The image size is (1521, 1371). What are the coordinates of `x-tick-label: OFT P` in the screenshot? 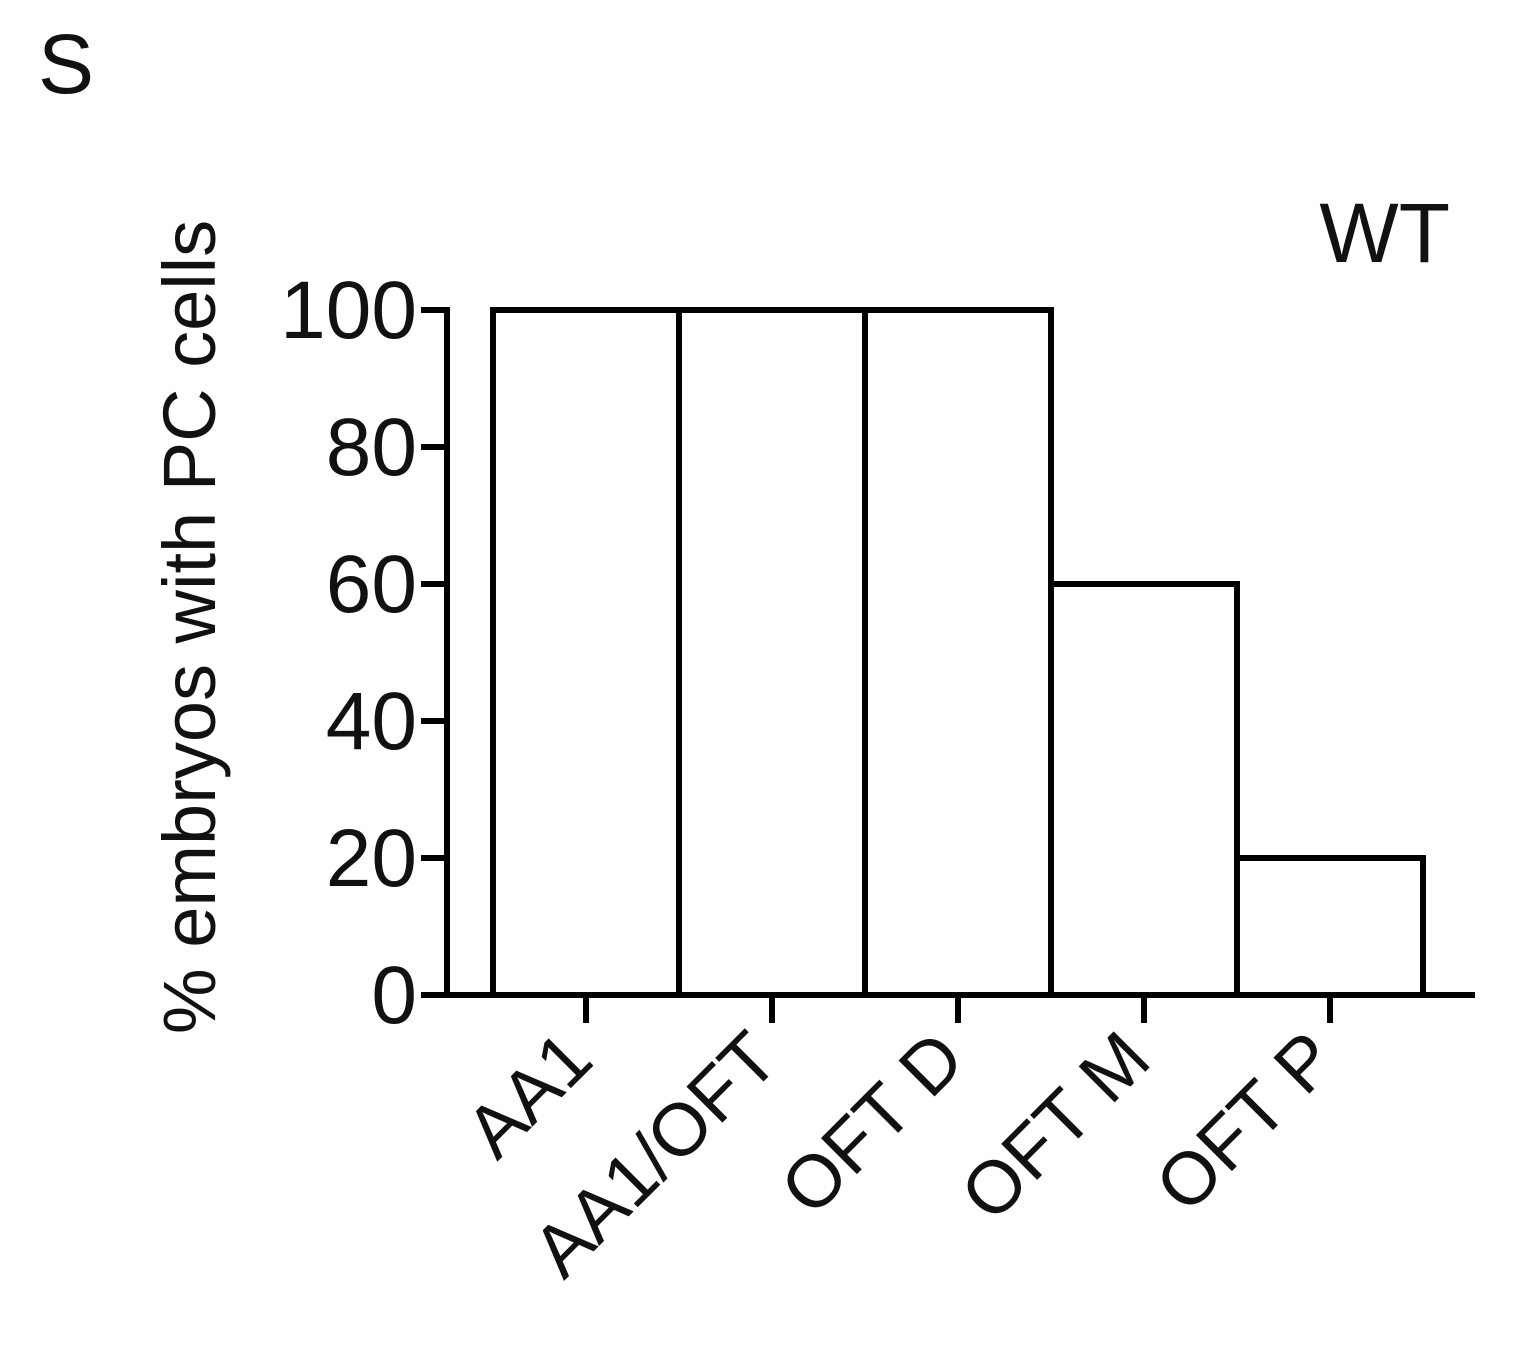 It's located at (1246, 1122).